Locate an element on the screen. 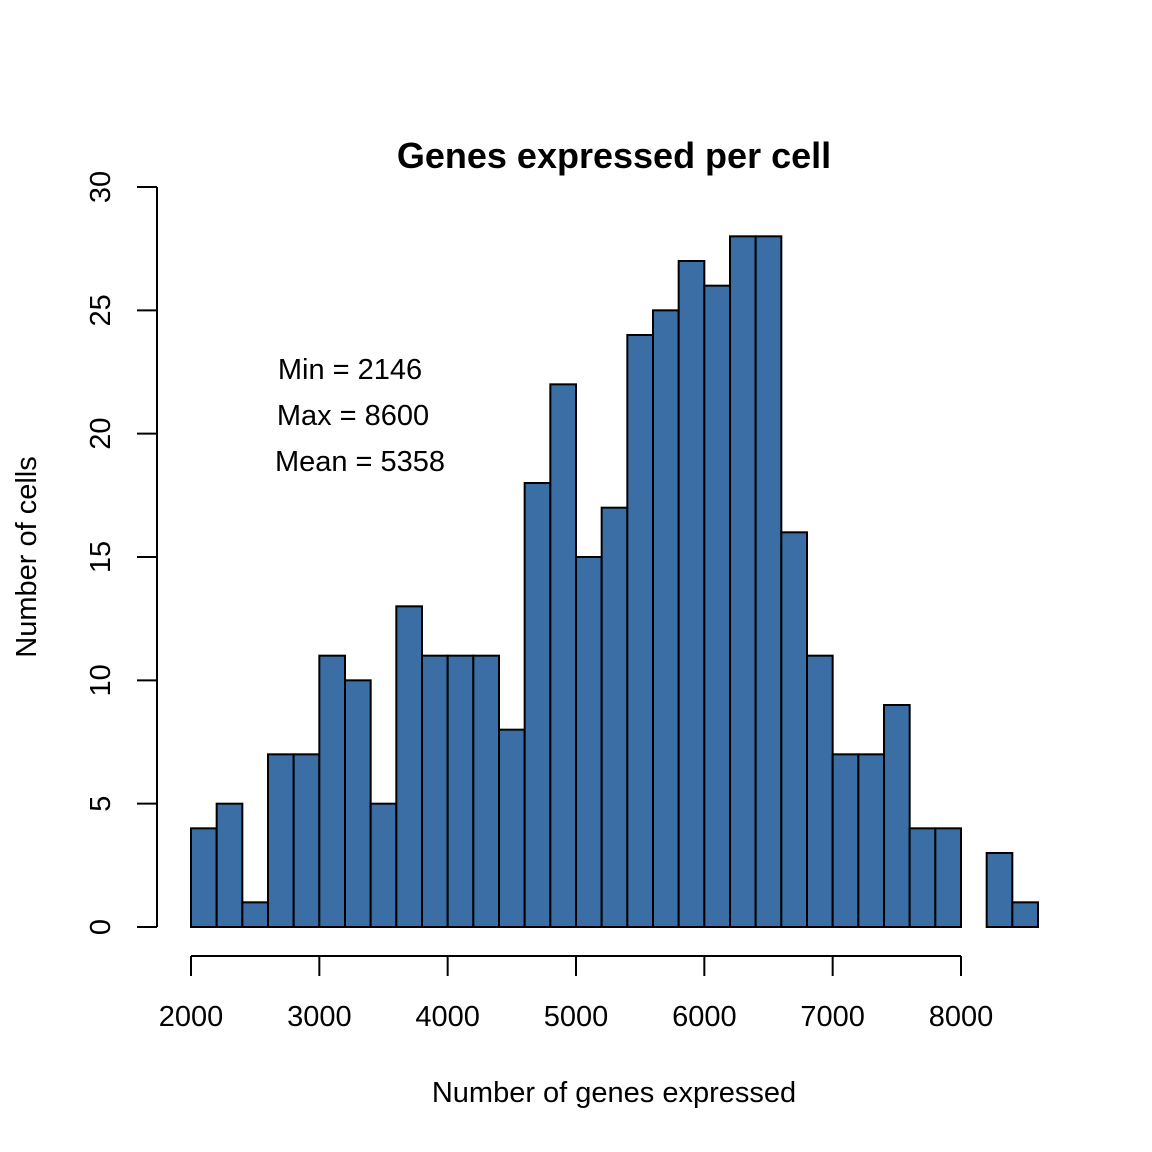 This screenshot has width=1152, height=1152. y-tick-label: 0 is located at coordinates (101, 927).